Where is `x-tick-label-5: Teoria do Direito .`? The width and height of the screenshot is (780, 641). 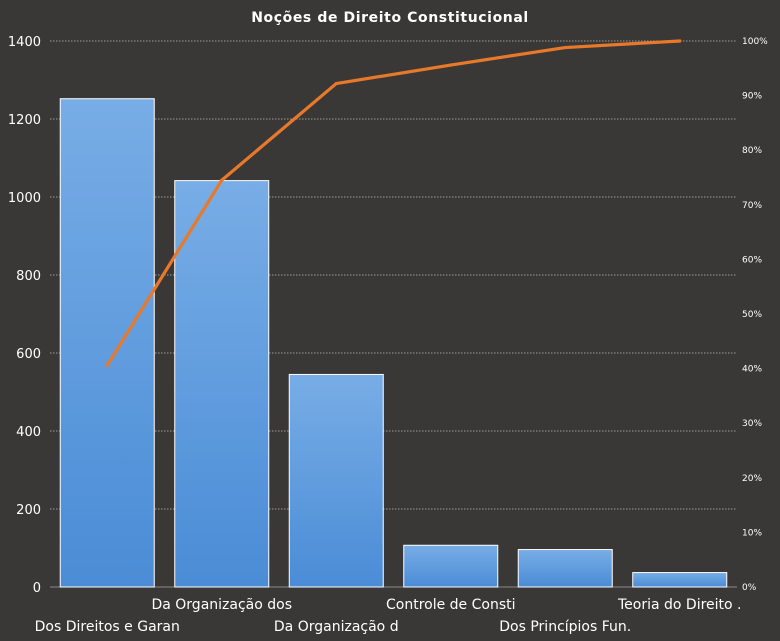 x-tick-label-5: Teoria do Direito . is located at coordinates (679, 605).